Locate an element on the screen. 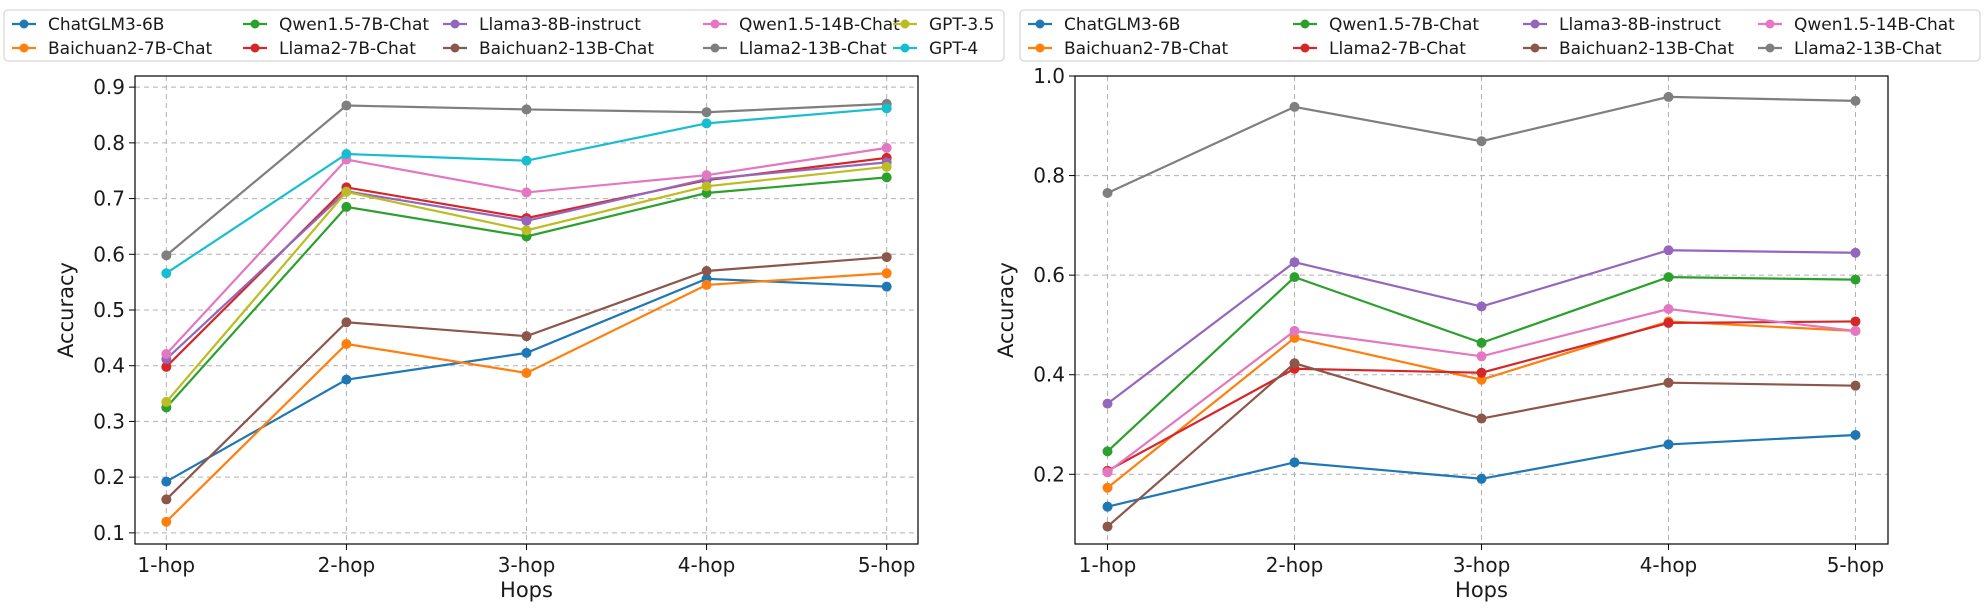 Image resolution: width=1986 pixels, height=611 pixels. legend-box is located at coordinates (1500, 35).